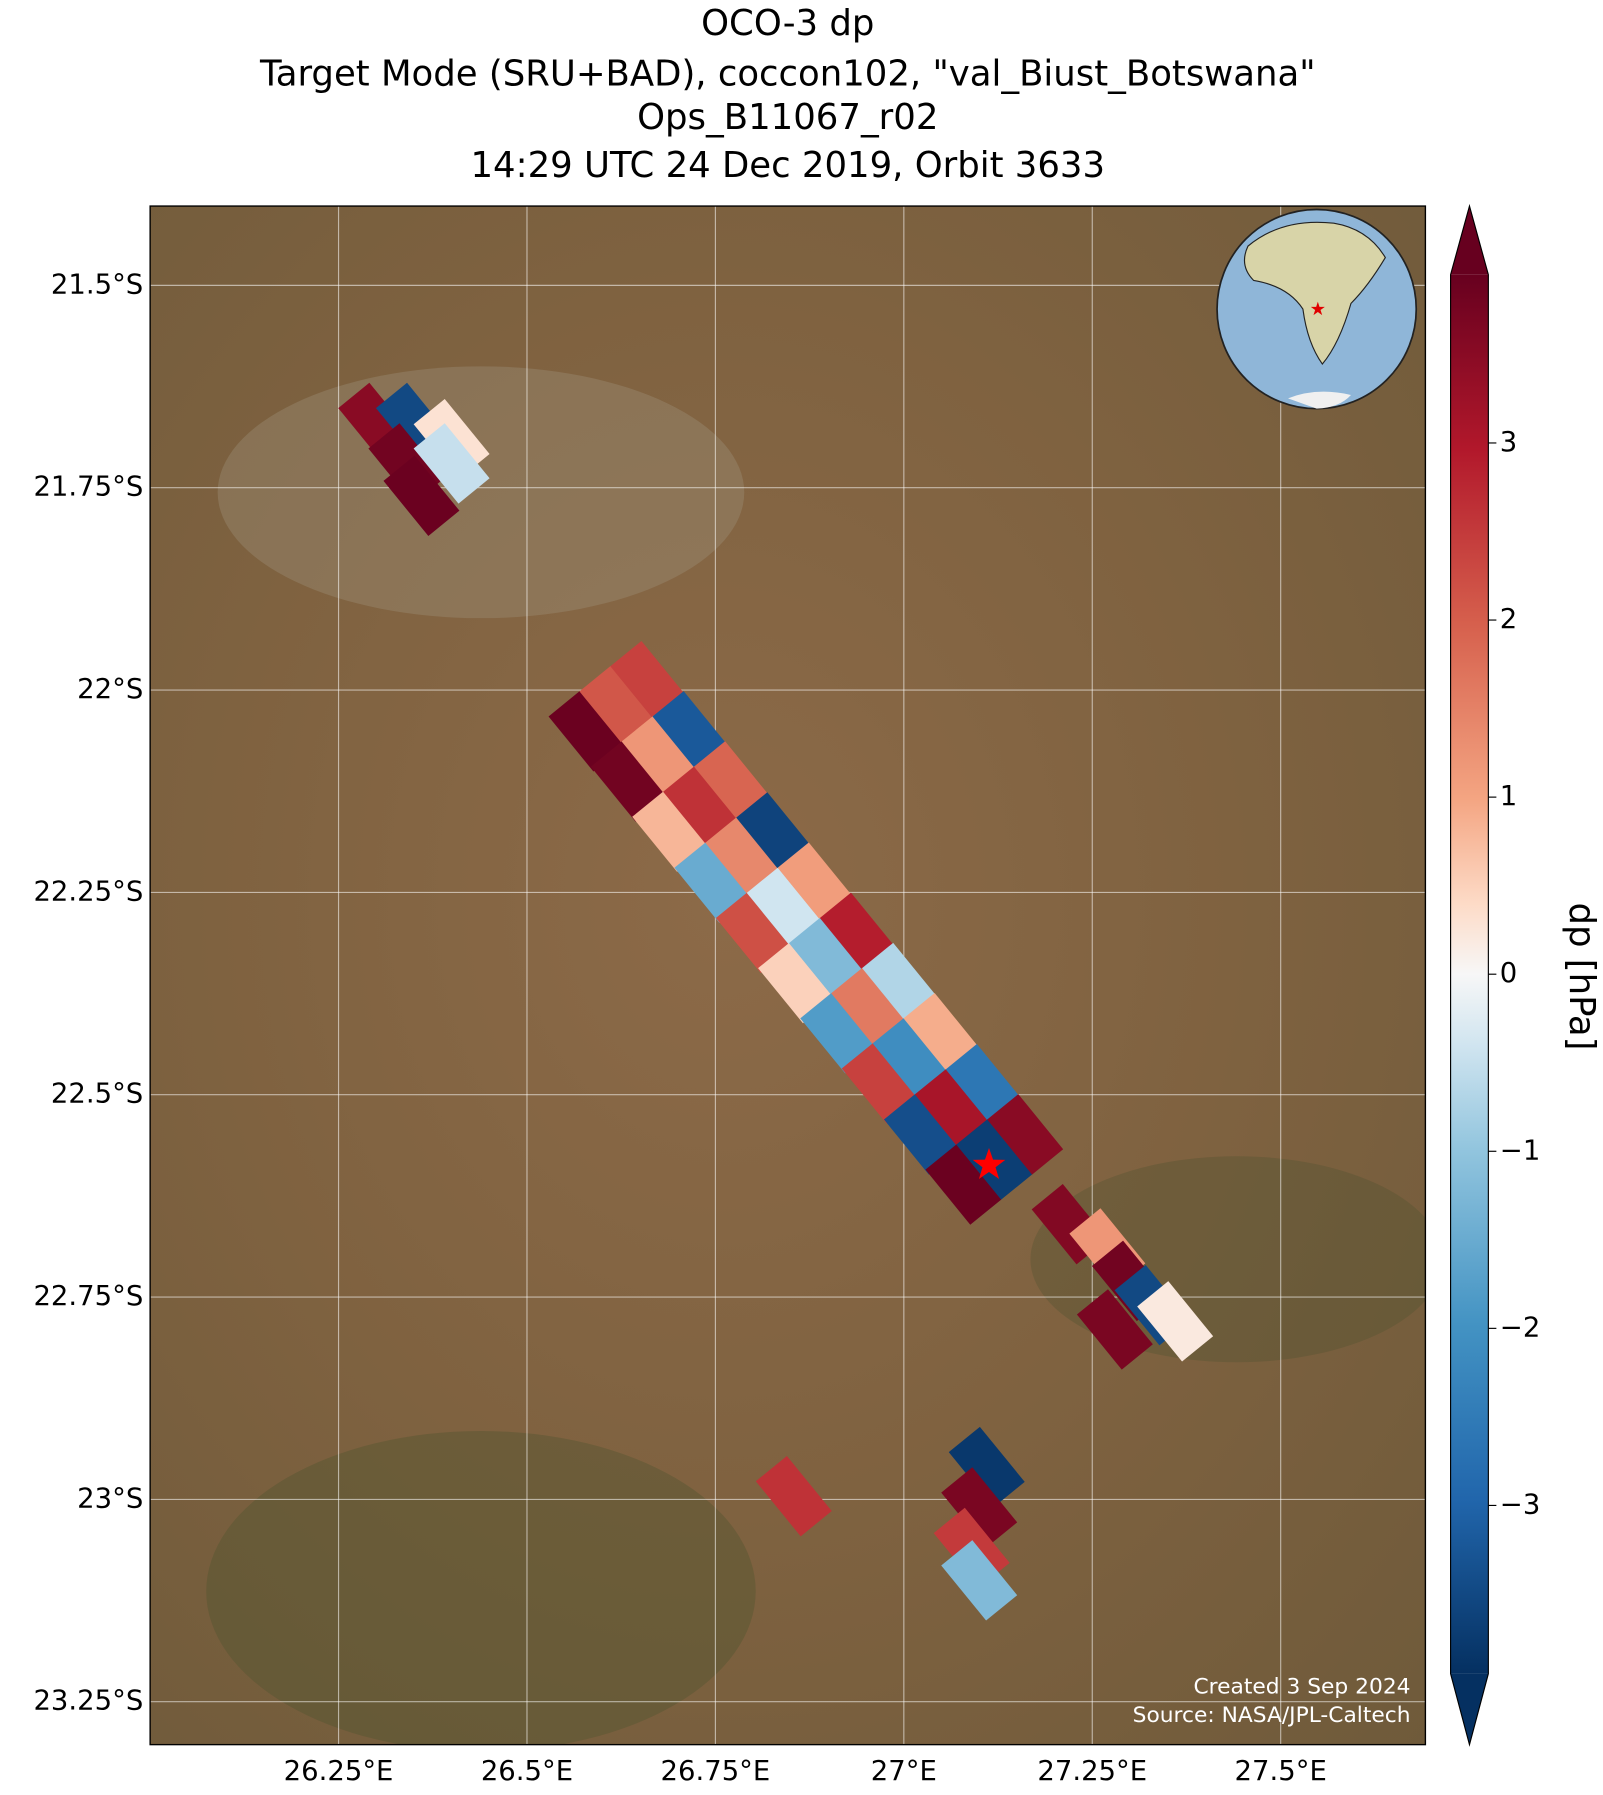 Image resolution: width=1603 pixels, height=1795 pixels. Describe the element at coordinates (1508, 442) in the screenshot. I see `colorbar-tick-label: 3` at that location.